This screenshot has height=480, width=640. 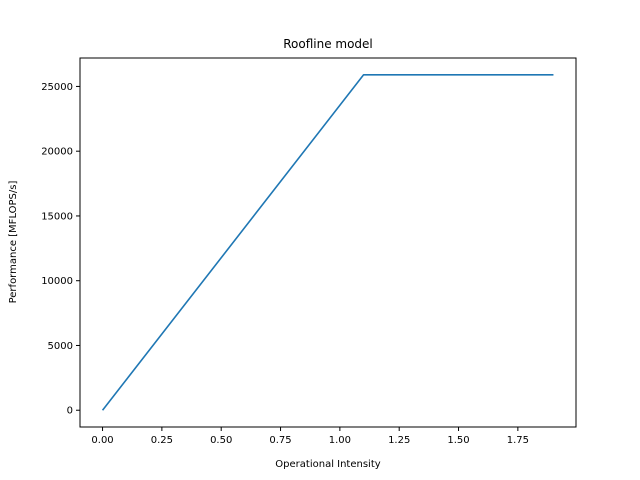 I want to click on y-tick-label: 15000, so click(x=57, y=216).